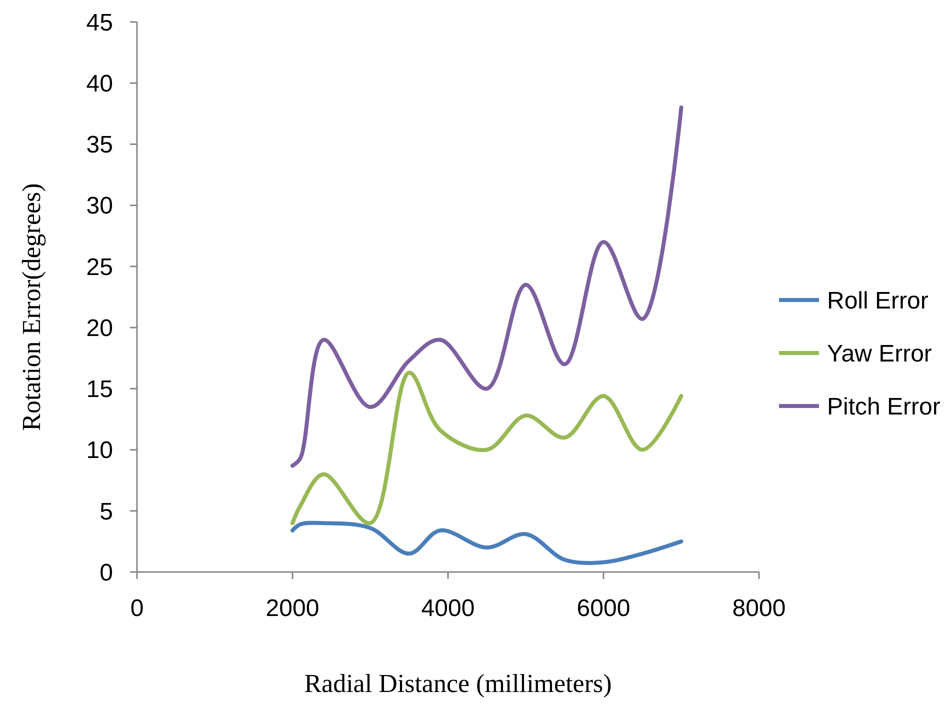  I want to click on y-tick-label: 25, so click(99, 267).